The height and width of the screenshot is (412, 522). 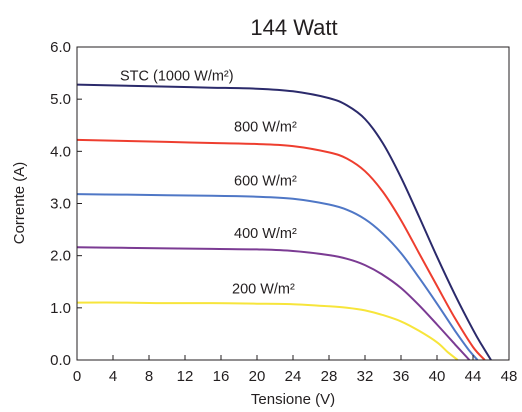 I want to click on x-tick-label: 44, so click(x=473, y=376).